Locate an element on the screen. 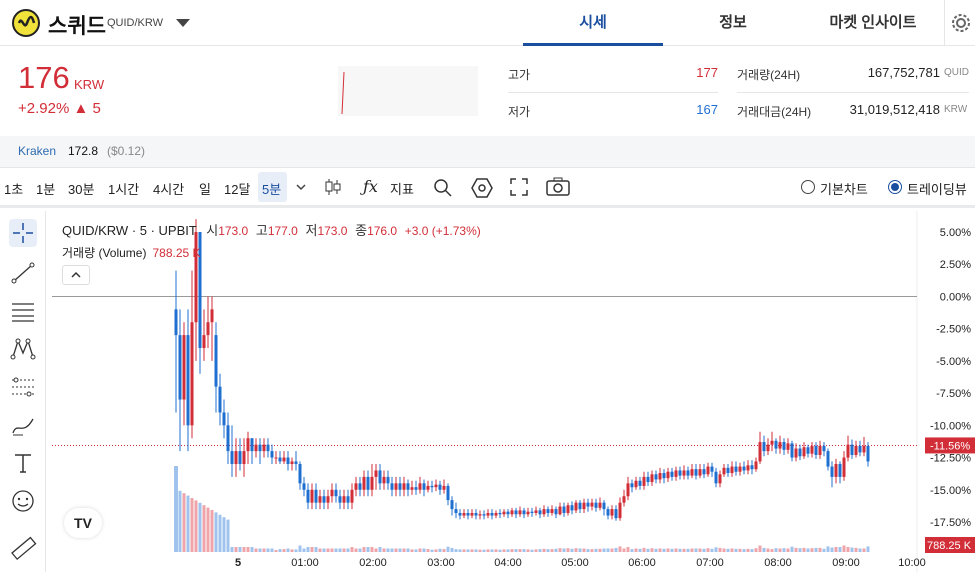 Image resolution: width=975 pixels, height=577 pixels. settings-hex-icon is located at coordinates (482, 189).